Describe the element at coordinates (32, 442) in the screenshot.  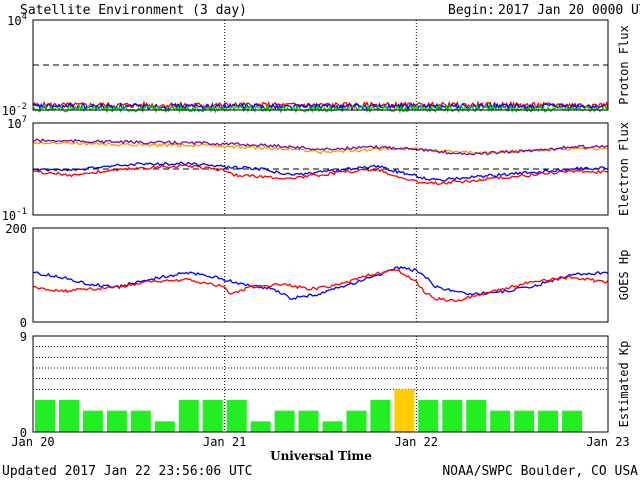
I see `x-tick-label: Jan 20` at that location.